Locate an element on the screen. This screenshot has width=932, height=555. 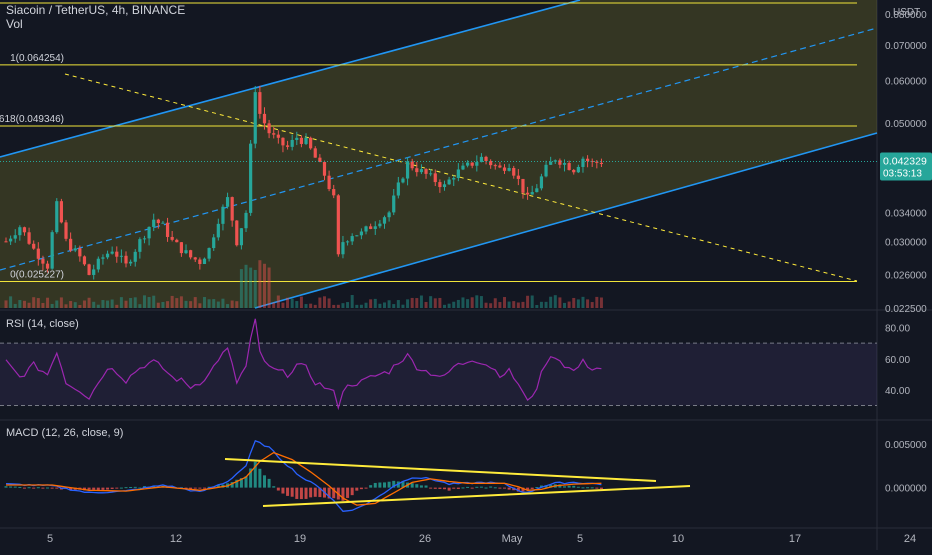
fib-level-label: 1(0.064254) is located at coordinates (37, 58).